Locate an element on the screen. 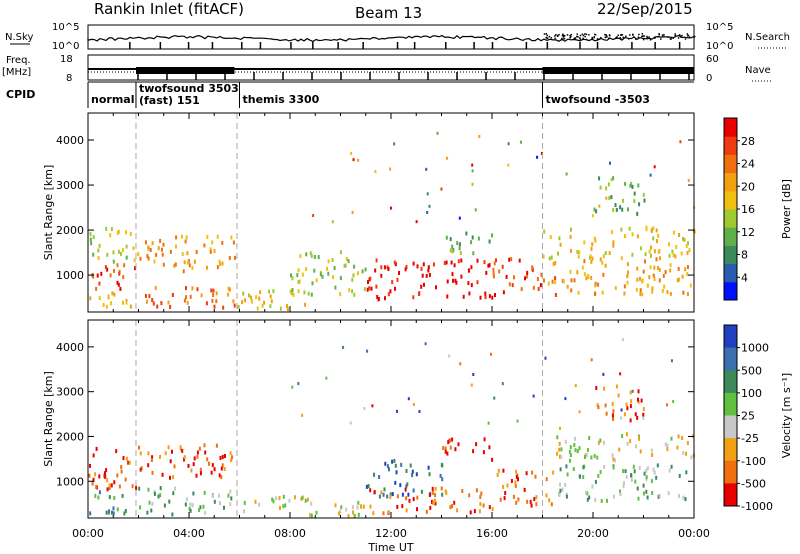 Image resolution: width=800 pixels, height=554 pixels. beam-title: Beam 13 is located at coordinates (388, 13).